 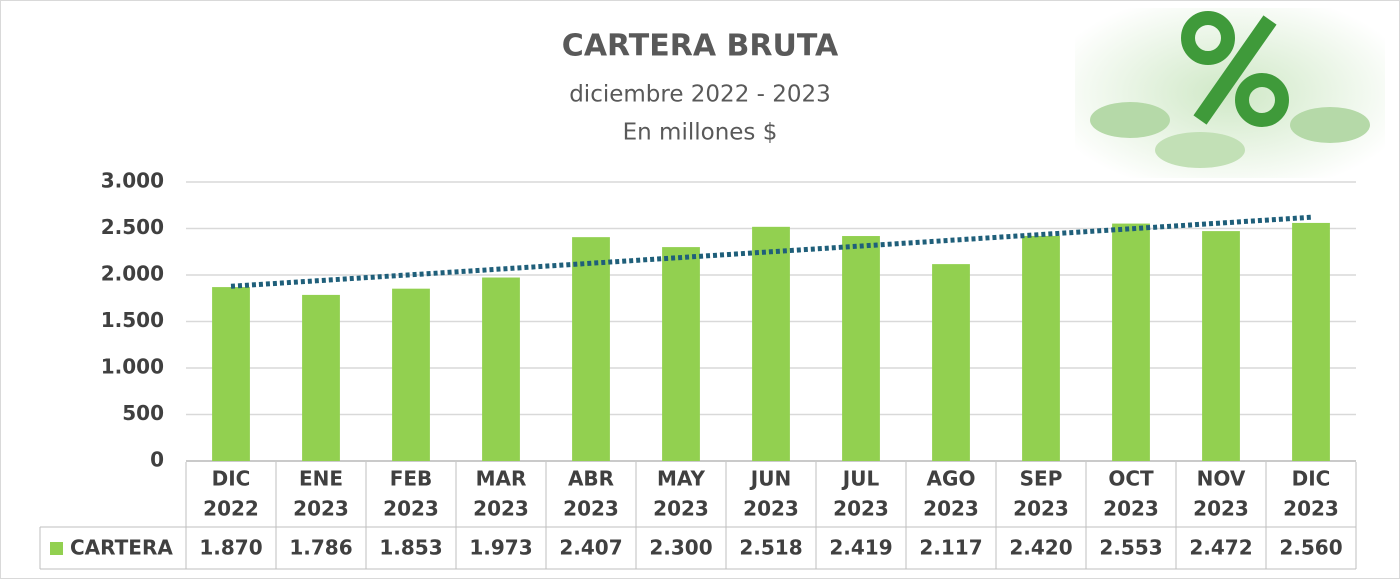 I want to click on legend-swatch, so click(x=56, y=548).